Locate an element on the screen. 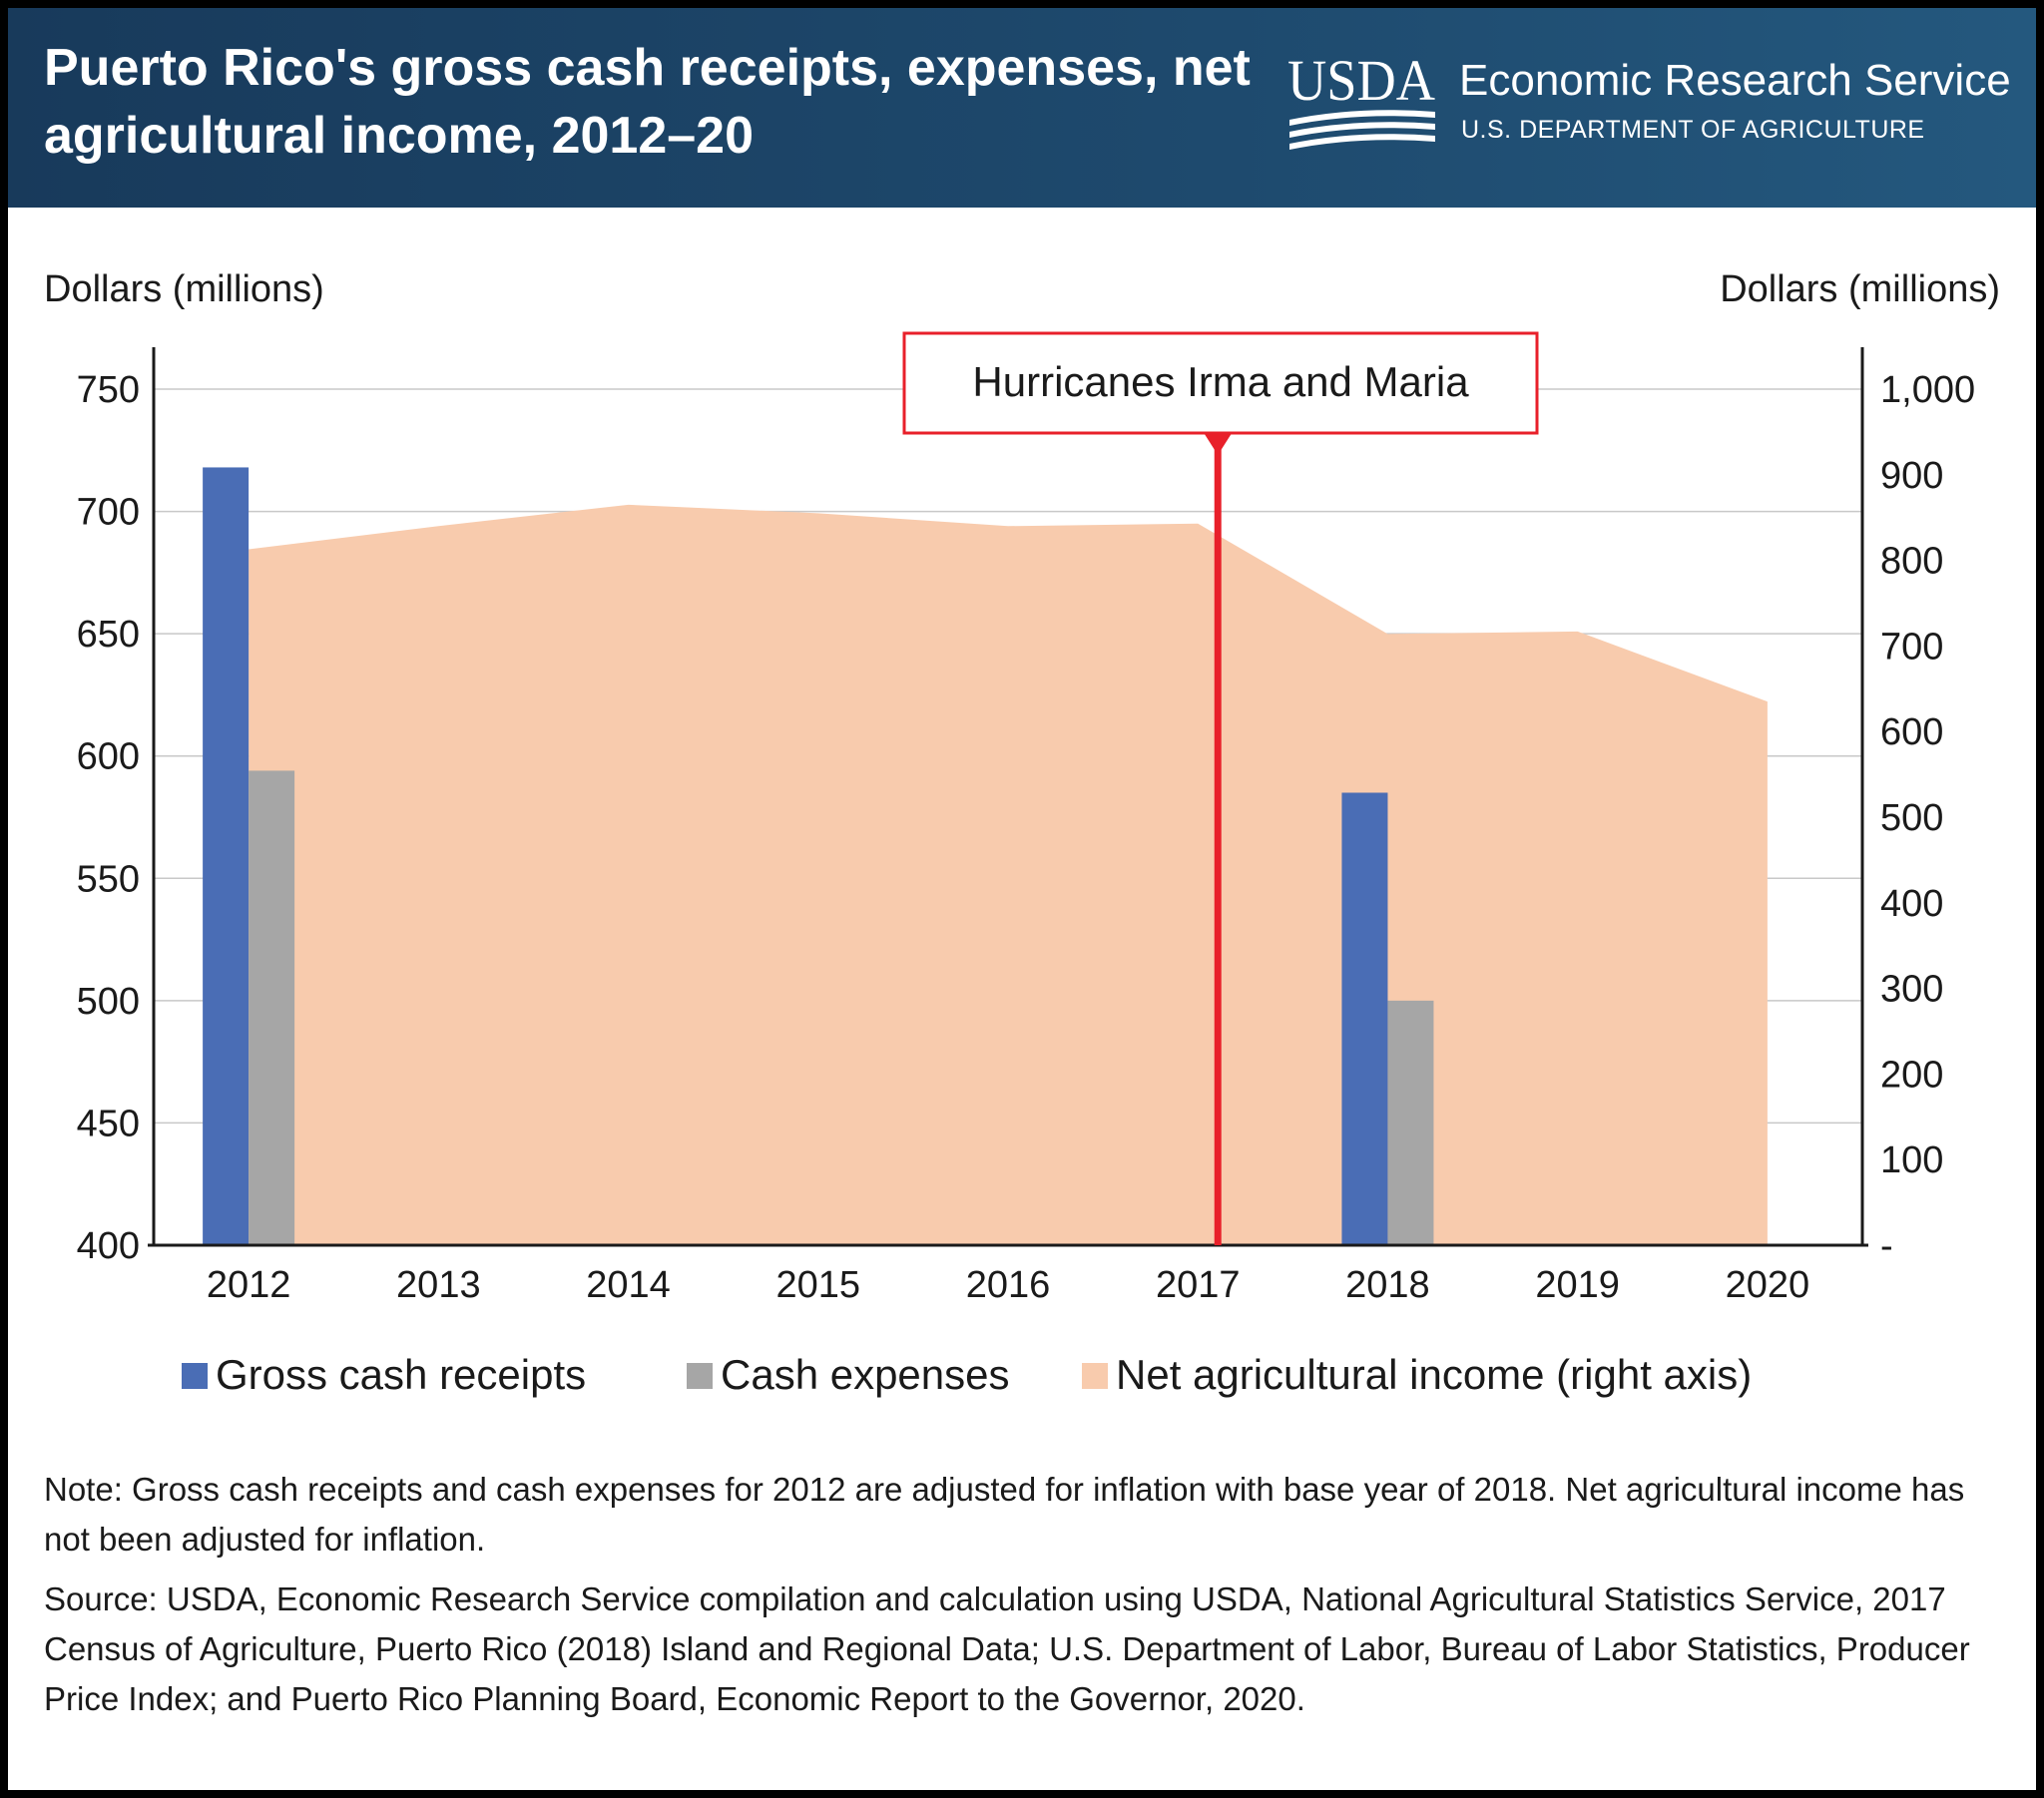 Image resolution: width=2044 pixels, height=1798 pixels. x-tick-label: 2020 is located at coordinates (1768, 1285).